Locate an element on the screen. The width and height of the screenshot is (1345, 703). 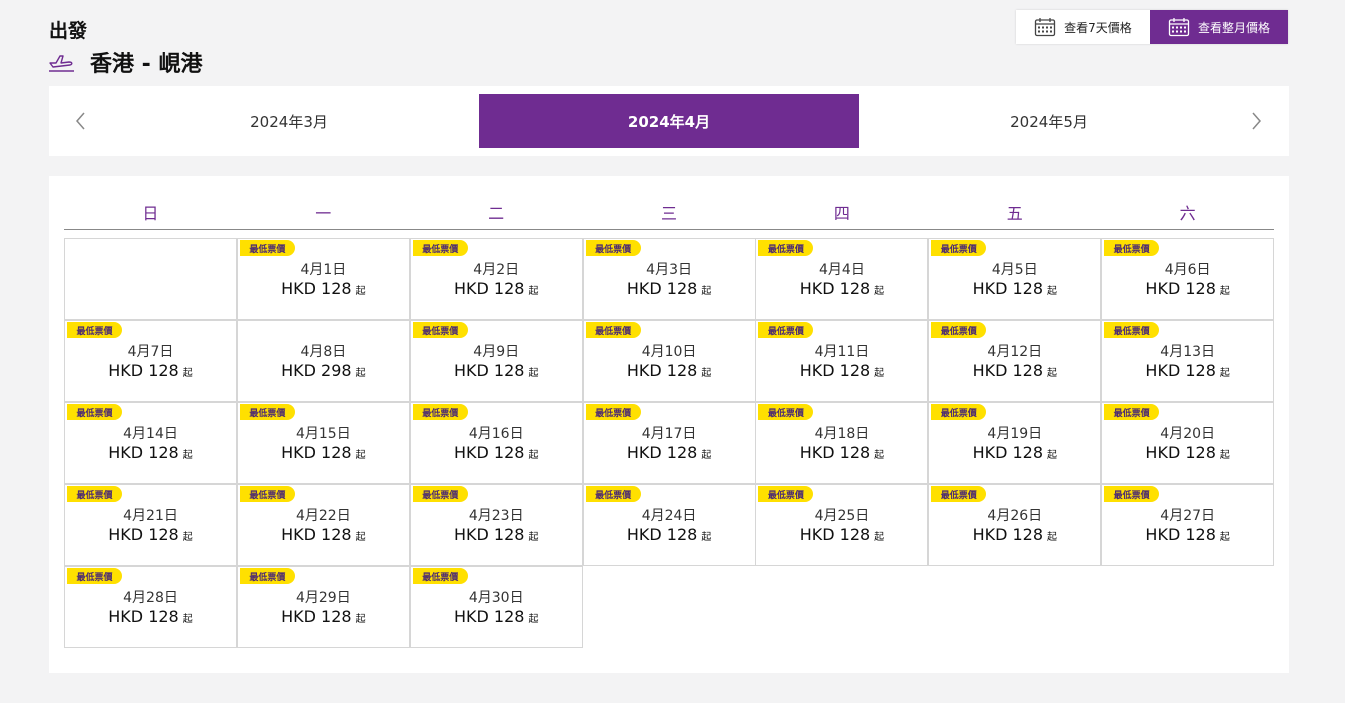
month-tab-prev: 2024年3月 is located at coordinates (289, 121).